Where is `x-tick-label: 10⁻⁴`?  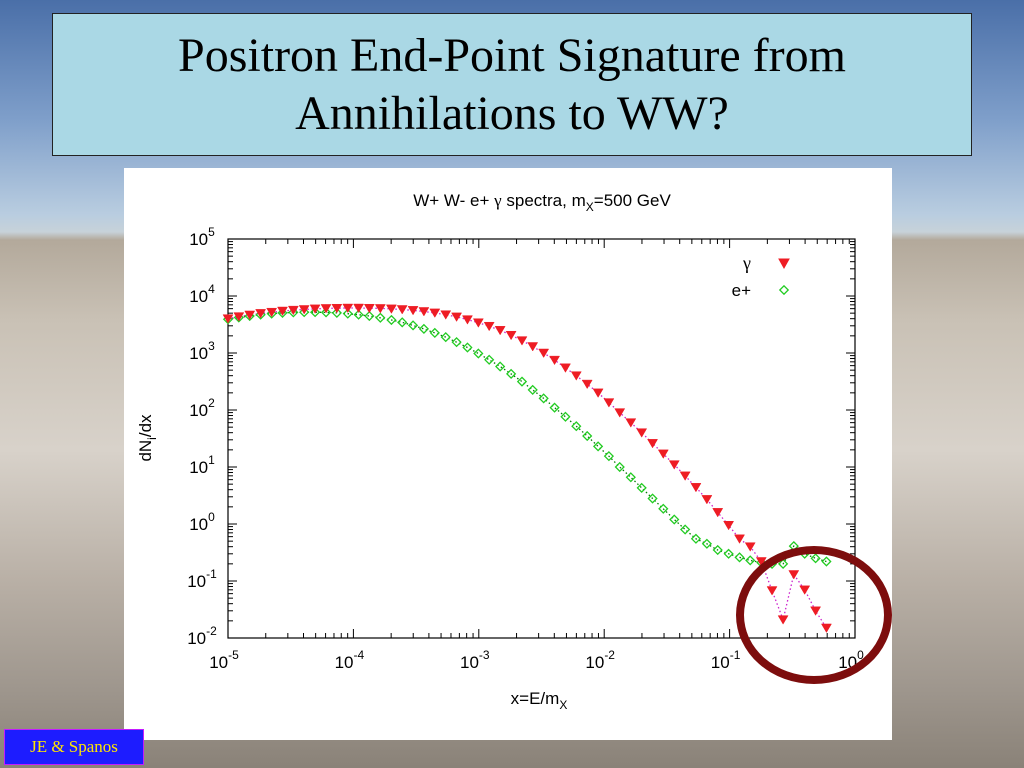
x-tick-label: 10⁻⁴ is located at coordinates (350, 660).